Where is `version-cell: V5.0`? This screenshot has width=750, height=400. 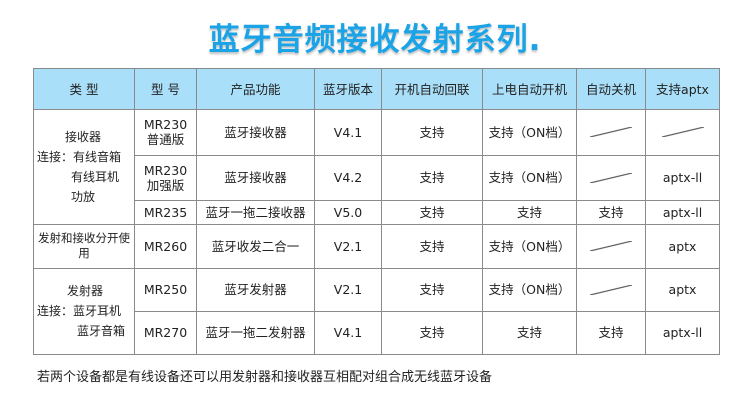 version-cell: V5.0 is located at coordinates (348, 212).